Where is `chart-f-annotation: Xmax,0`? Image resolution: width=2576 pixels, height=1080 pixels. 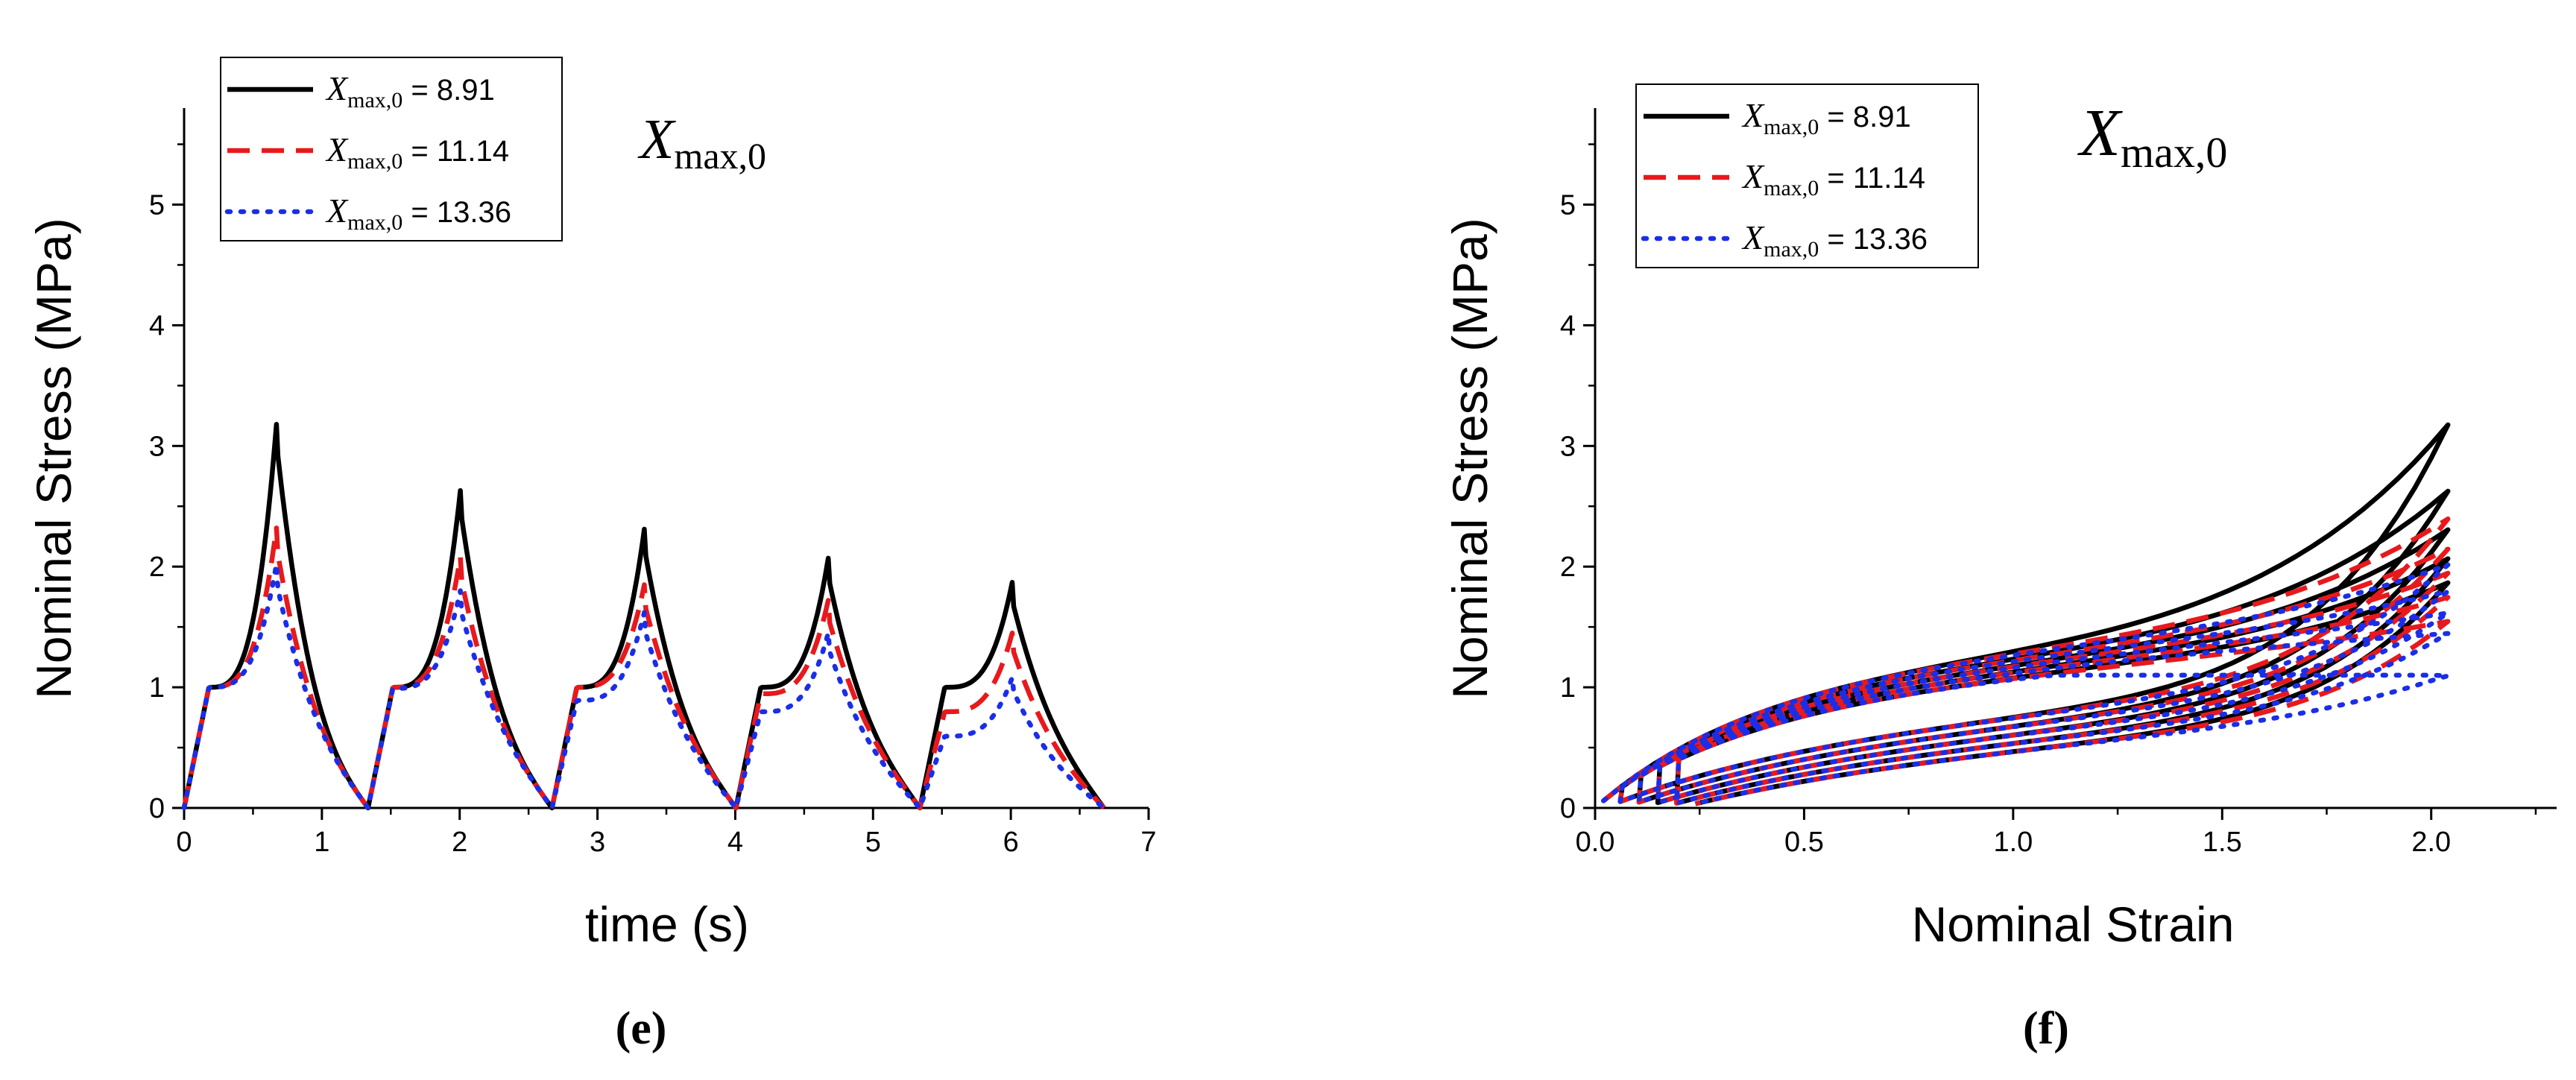 chart-f-annotation: Xmax,0 is located at coordinates (2152, 136).